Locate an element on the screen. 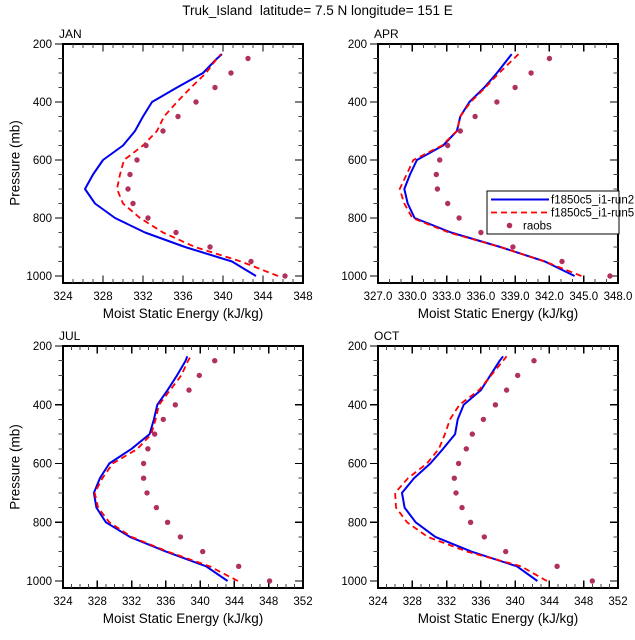 The height and width of the screenshot is (640, 635). x-tick-label: 339.0 is located at coordinates (515, 297).